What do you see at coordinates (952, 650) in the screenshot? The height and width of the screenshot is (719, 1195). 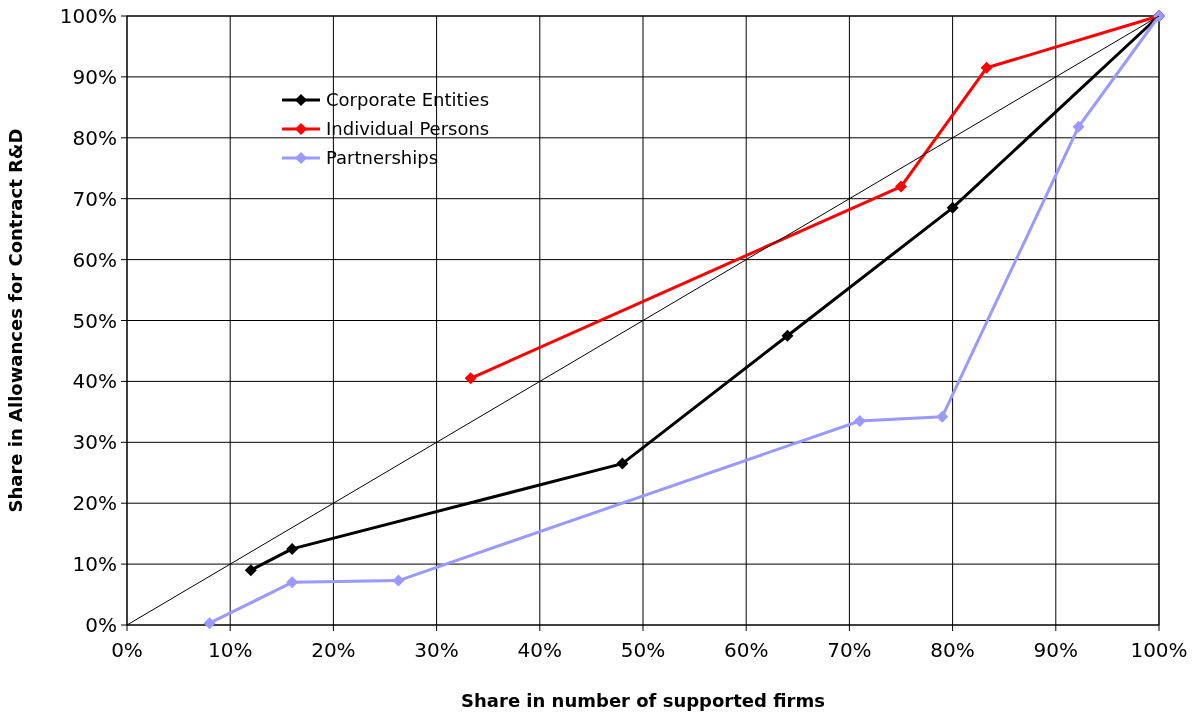 I see `x-tick-label: 80%` at bounding box center [952, 650].